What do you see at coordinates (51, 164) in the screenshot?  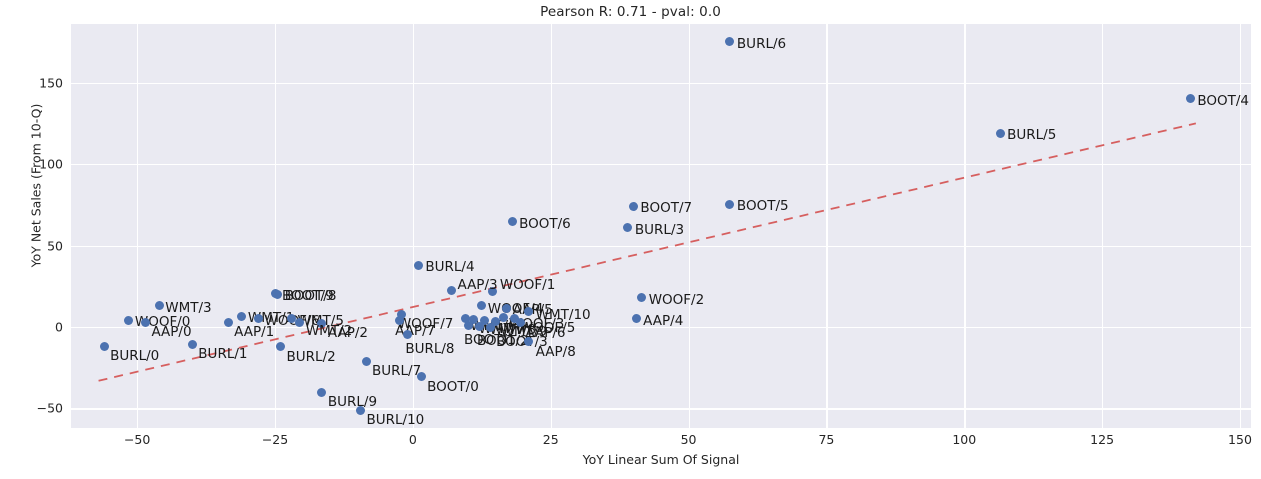 I see `y-tick-label: 100` at bounding box center [51, 164].